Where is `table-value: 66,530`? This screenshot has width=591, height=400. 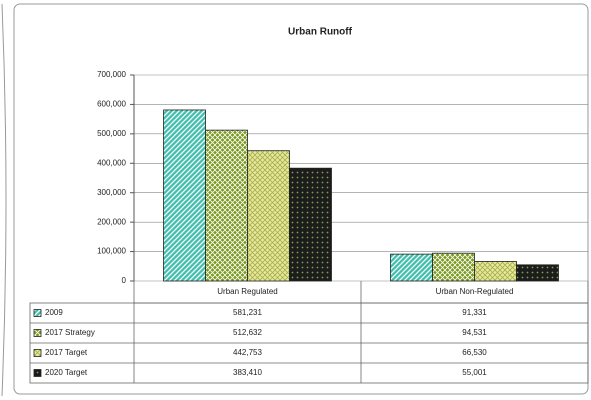
table-value: 66,530 is located at coordinates (474, 352).